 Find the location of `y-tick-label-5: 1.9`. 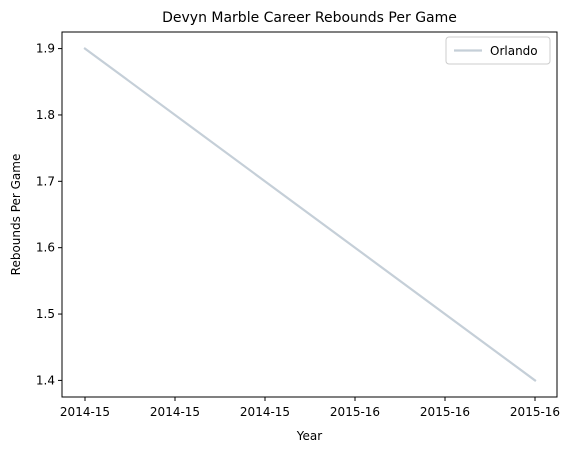

y-tick-label-5: 1.9 is located at coordinates (45, 49).